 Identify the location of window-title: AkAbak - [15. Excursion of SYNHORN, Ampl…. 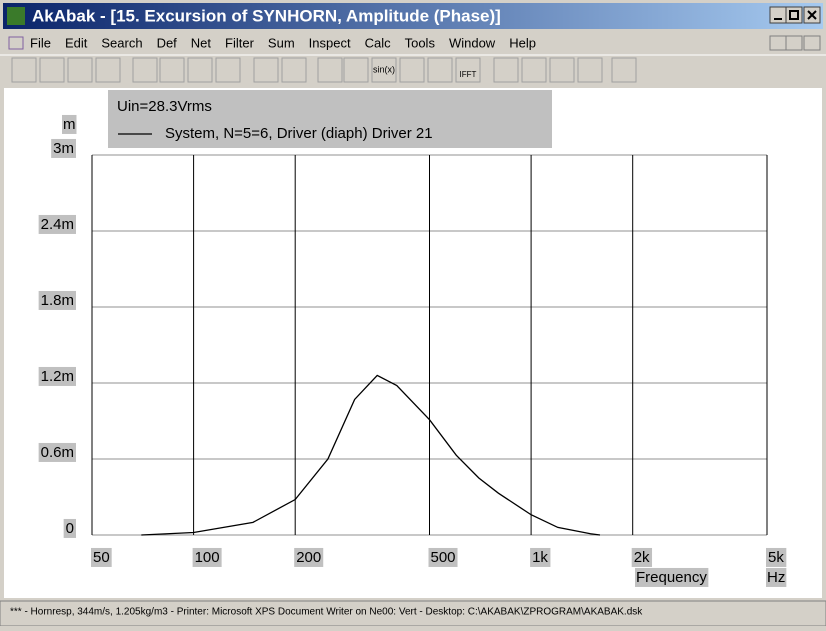
(266, 15).